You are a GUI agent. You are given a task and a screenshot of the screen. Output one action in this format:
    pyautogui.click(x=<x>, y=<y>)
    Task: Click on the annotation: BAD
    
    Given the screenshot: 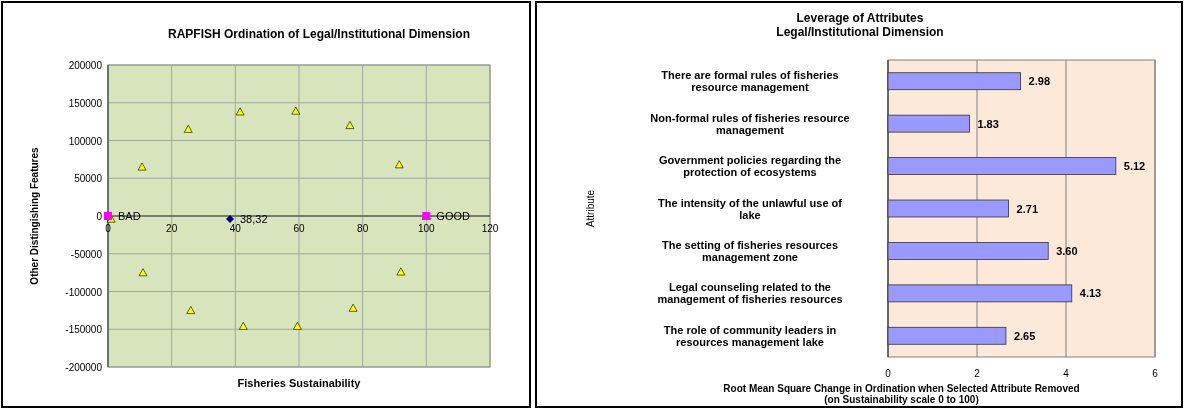 What is the action you would take?
    pyautogui.click(x=129, y=216)
    